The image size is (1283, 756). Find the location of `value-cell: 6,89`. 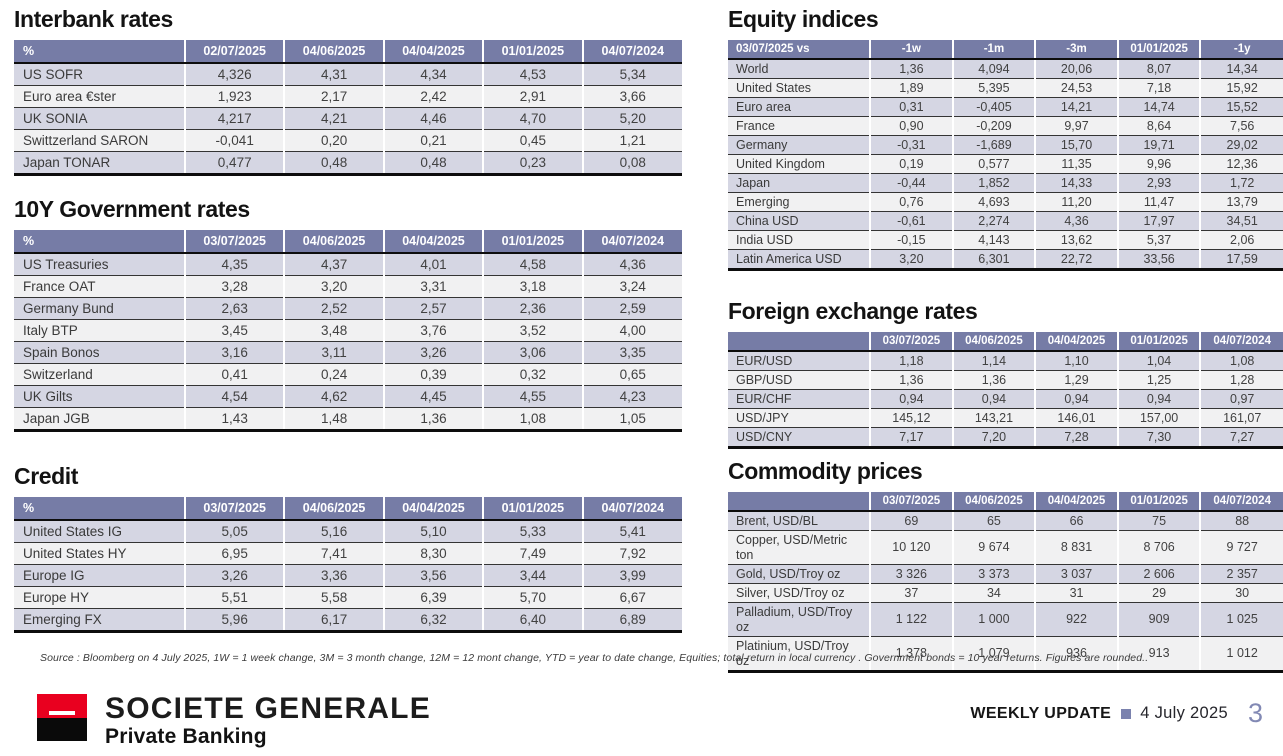

value-cell: 6,89 is located at coordinates (631, 620).